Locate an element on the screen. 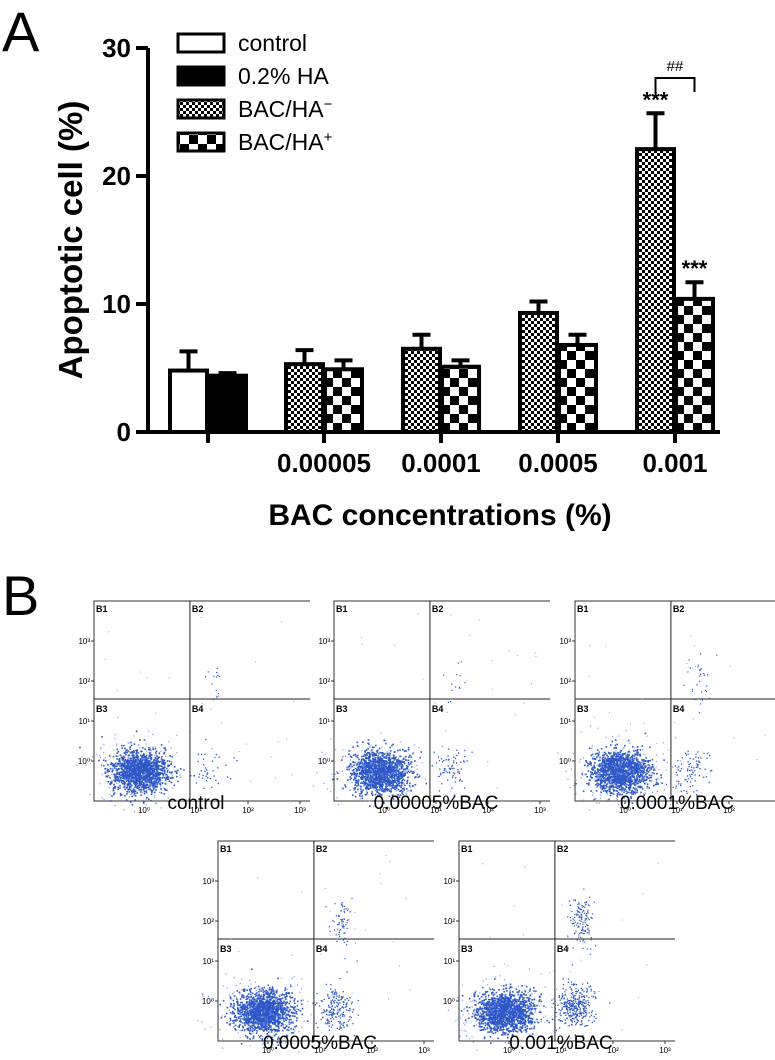 This screenshot has height=1060, width=775. panel-b-letter: B is located at coordinates (21, 595).